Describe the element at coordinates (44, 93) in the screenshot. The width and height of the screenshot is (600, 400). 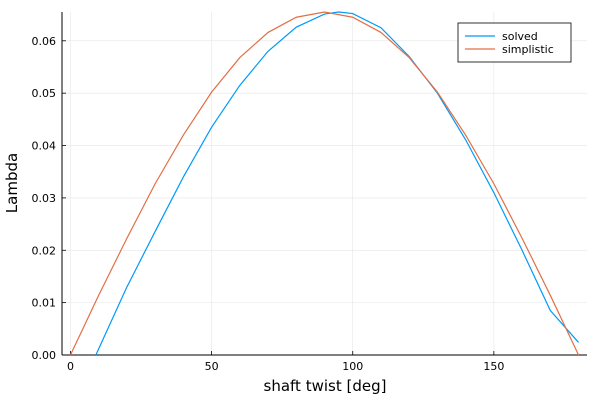
I see `y-tick-label: 0.05` at that location.